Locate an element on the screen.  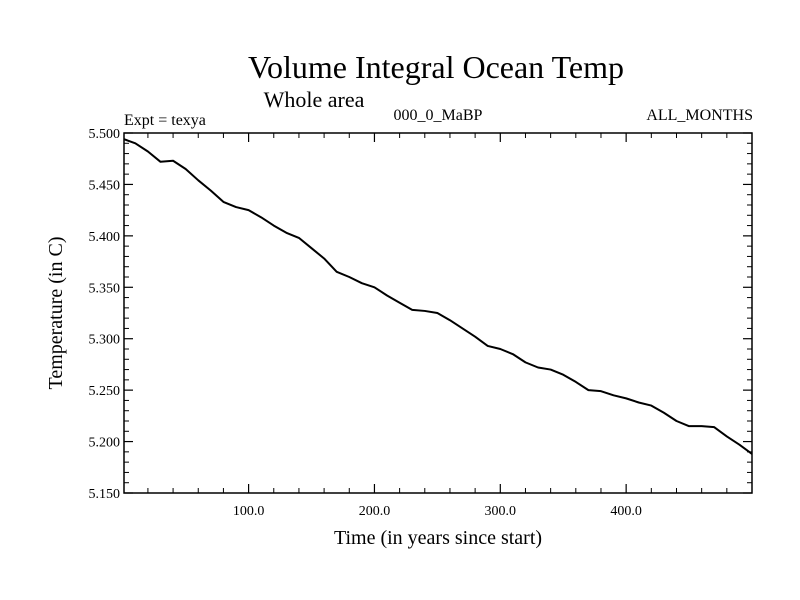
x-tick-label: 300.0 is located at coordinates (501, 511).